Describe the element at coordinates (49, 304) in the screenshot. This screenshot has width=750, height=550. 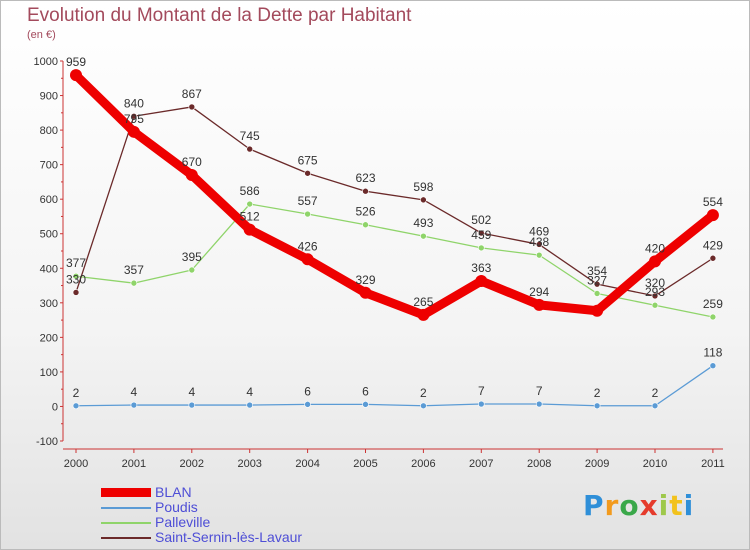
I see `y-tick-label: 300` at that location.